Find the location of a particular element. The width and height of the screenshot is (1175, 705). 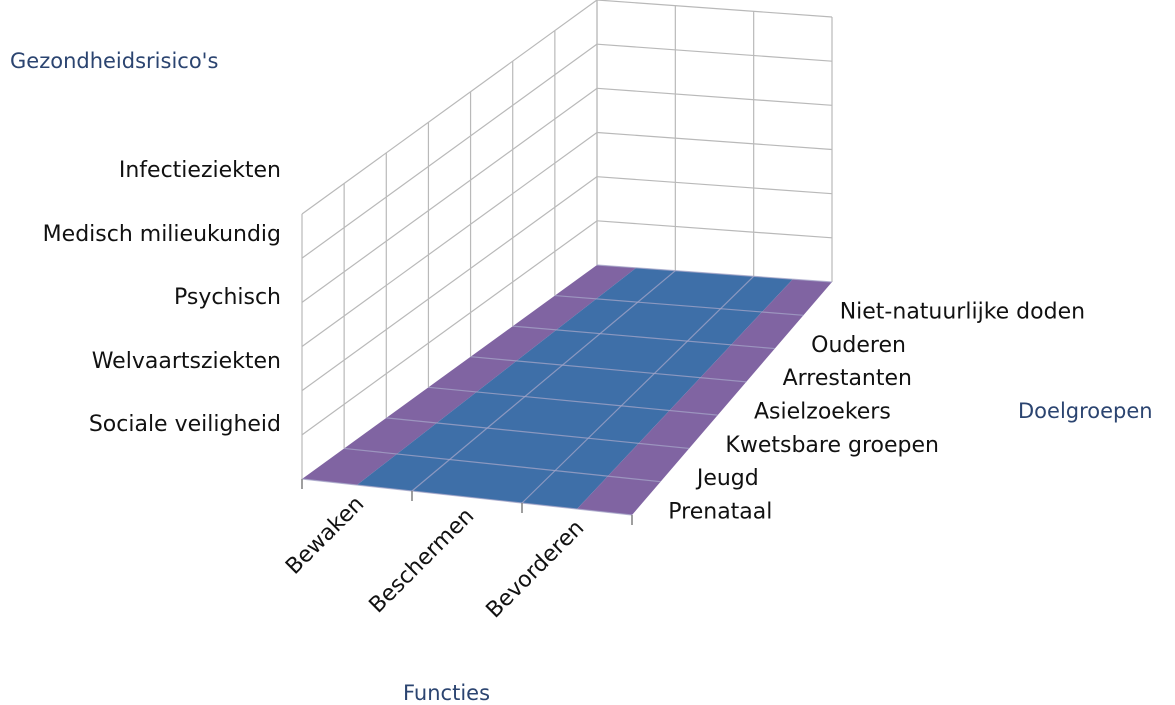

floor-band-center is located at coordinates (575, 388).